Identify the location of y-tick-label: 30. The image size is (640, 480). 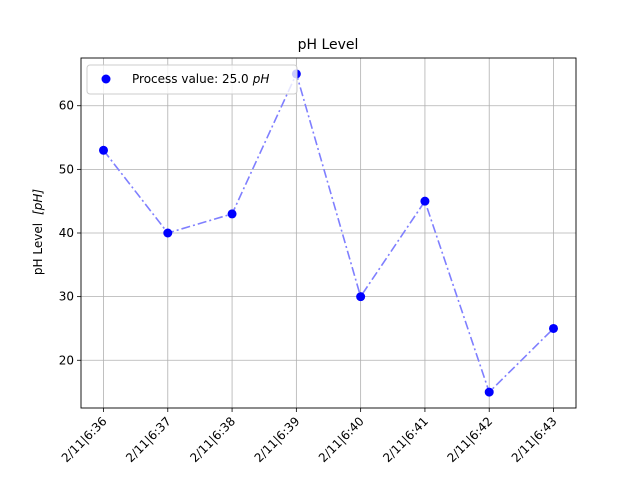
(66, 297).